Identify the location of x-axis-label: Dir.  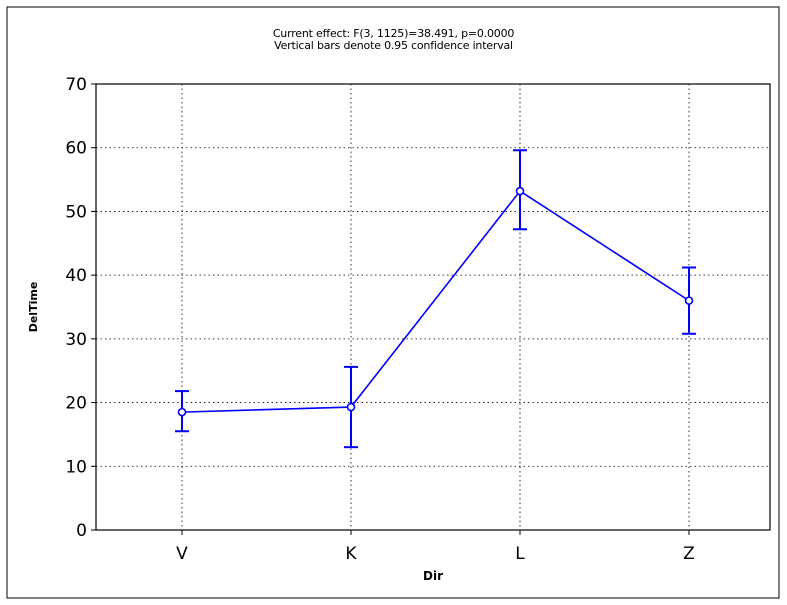
(433, 576).